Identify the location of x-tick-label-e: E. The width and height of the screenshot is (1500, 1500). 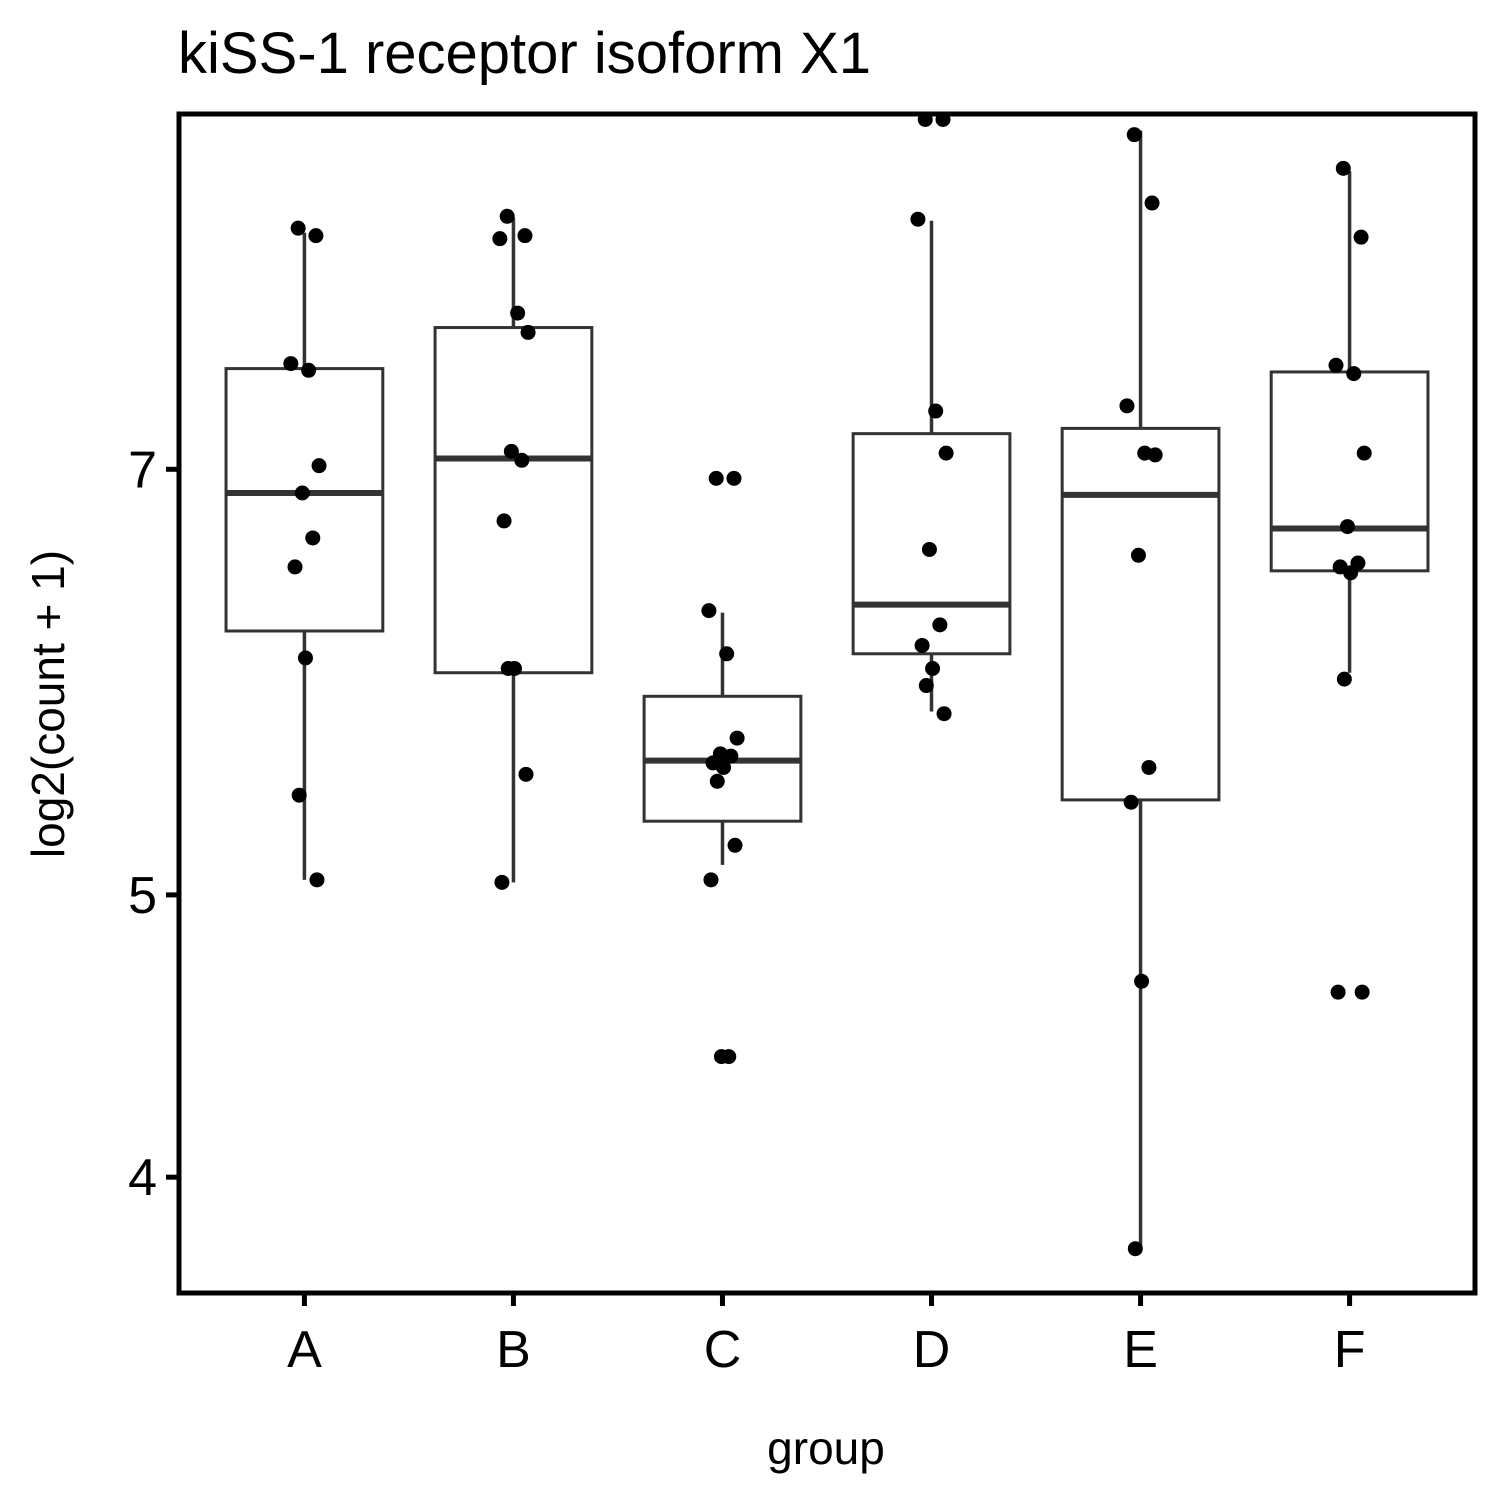
(1140, 1350).